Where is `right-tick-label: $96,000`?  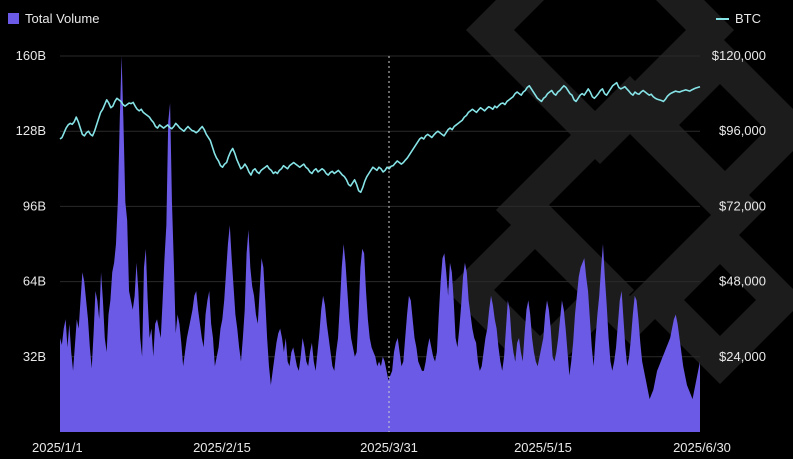 right-tick-label: $96,000 is located at coordinates (742, 130).